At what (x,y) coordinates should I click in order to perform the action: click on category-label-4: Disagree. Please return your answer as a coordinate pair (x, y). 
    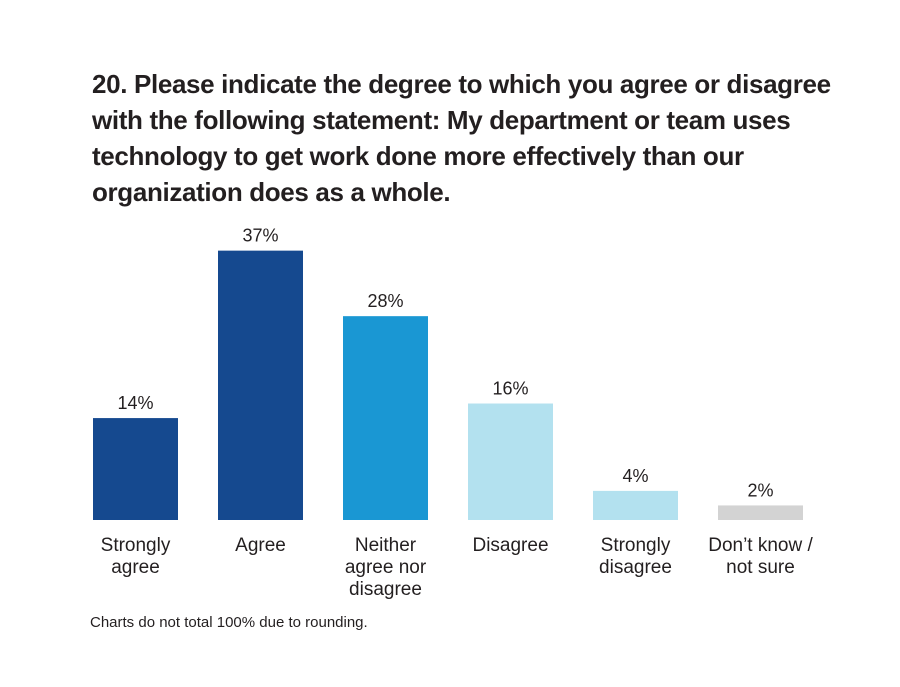
    Looking at the image, I should click on (510, 545).